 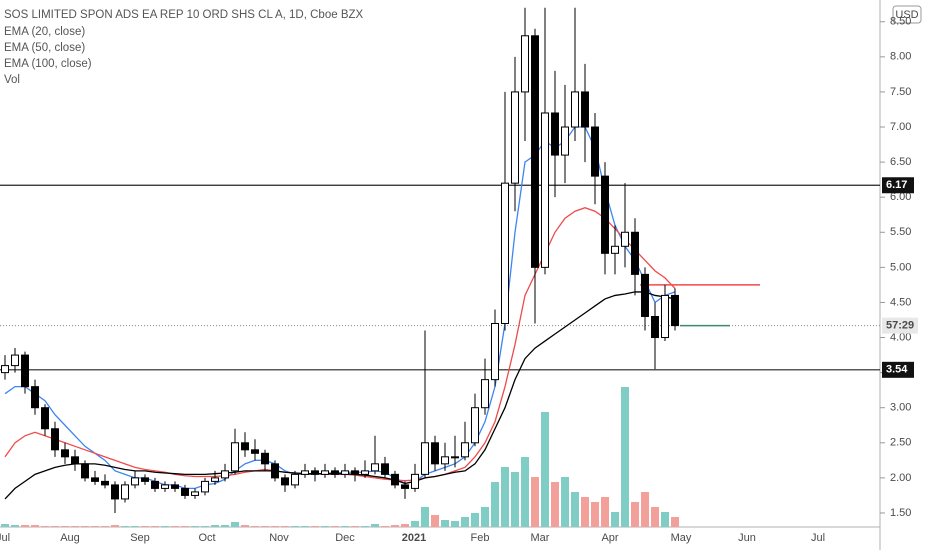 What do you see at coordinates (900, 325) in the screenshot?
I see `countdown-box` at bounding box center [900, 325].